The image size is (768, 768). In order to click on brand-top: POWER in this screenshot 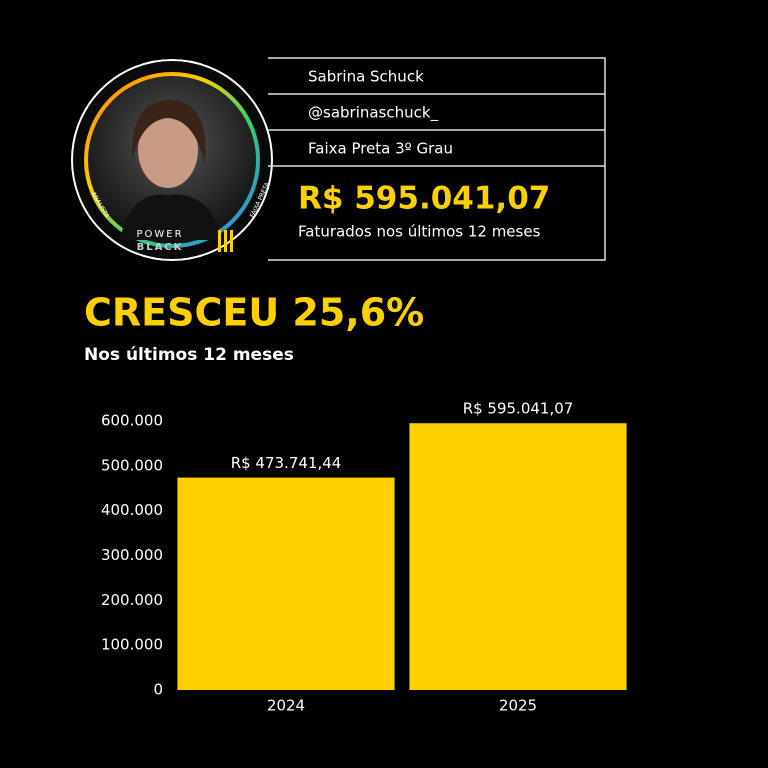, I will do `click(159, 234)`.